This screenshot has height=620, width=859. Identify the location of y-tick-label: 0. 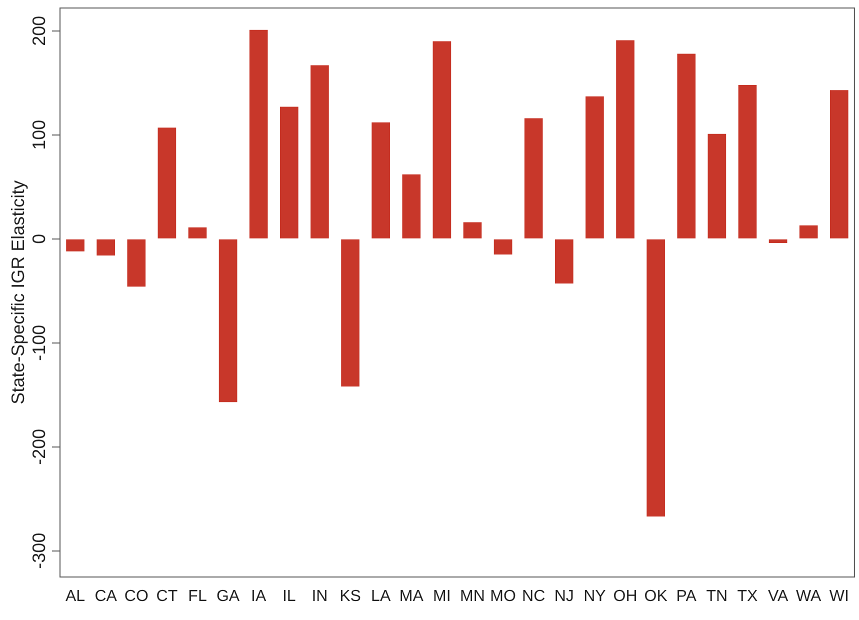
(38, 239).